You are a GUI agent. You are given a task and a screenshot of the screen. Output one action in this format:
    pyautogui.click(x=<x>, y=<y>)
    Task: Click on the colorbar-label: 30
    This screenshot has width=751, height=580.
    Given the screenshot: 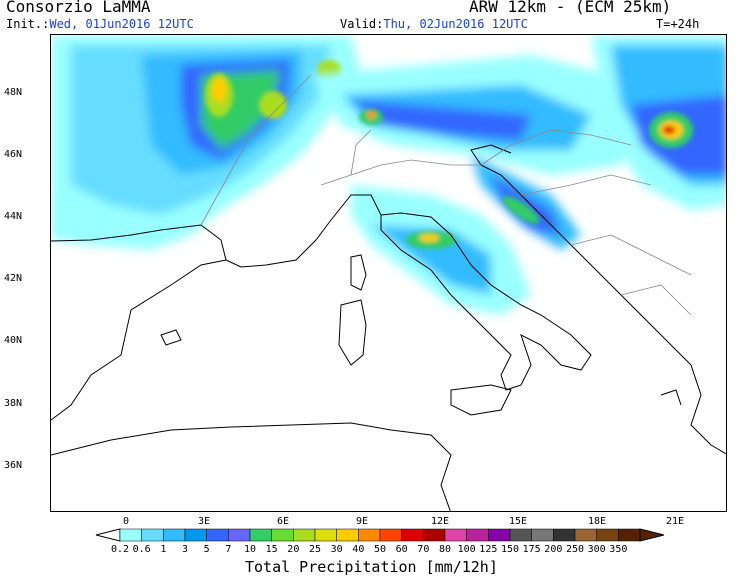 What is the action you would take?
    pyautogui.click(x=336, y=549)
    